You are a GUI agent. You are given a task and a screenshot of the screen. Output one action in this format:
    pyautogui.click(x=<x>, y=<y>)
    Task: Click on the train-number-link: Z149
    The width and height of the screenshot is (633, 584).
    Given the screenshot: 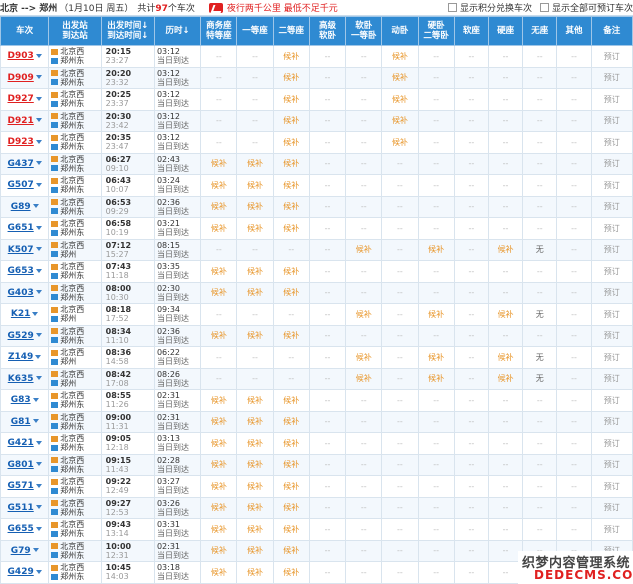 What is the action you would take?
    pyautogui.click(x=20, y=357)
    